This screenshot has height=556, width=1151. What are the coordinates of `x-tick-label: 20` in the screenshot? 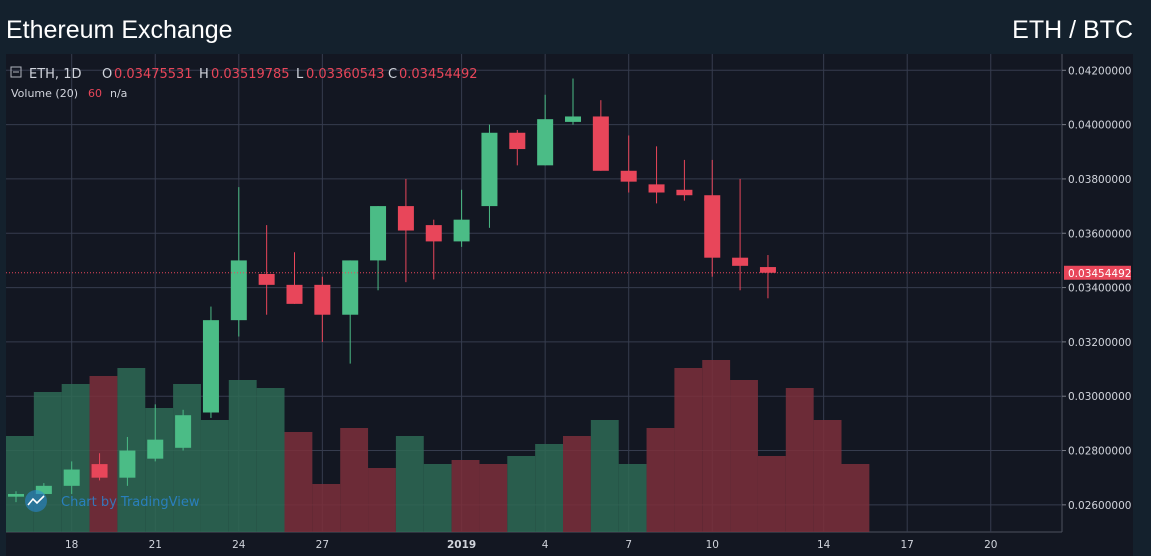 It's located at (990, 545).